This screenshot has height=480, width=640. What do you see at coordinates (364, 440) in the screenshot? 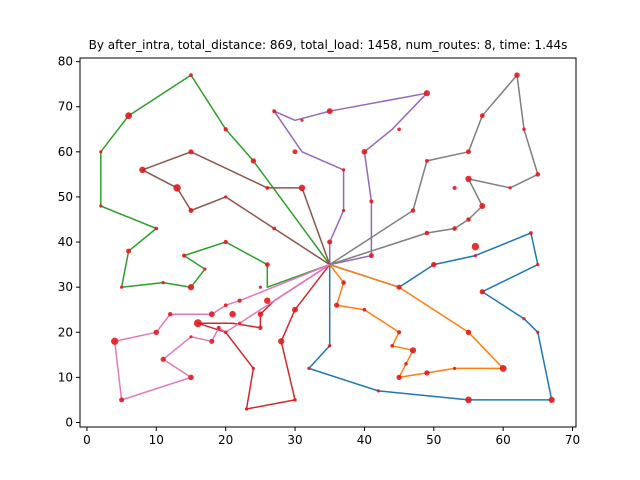
I see `x-tick-label: 40` at bounding box center [364, 440].